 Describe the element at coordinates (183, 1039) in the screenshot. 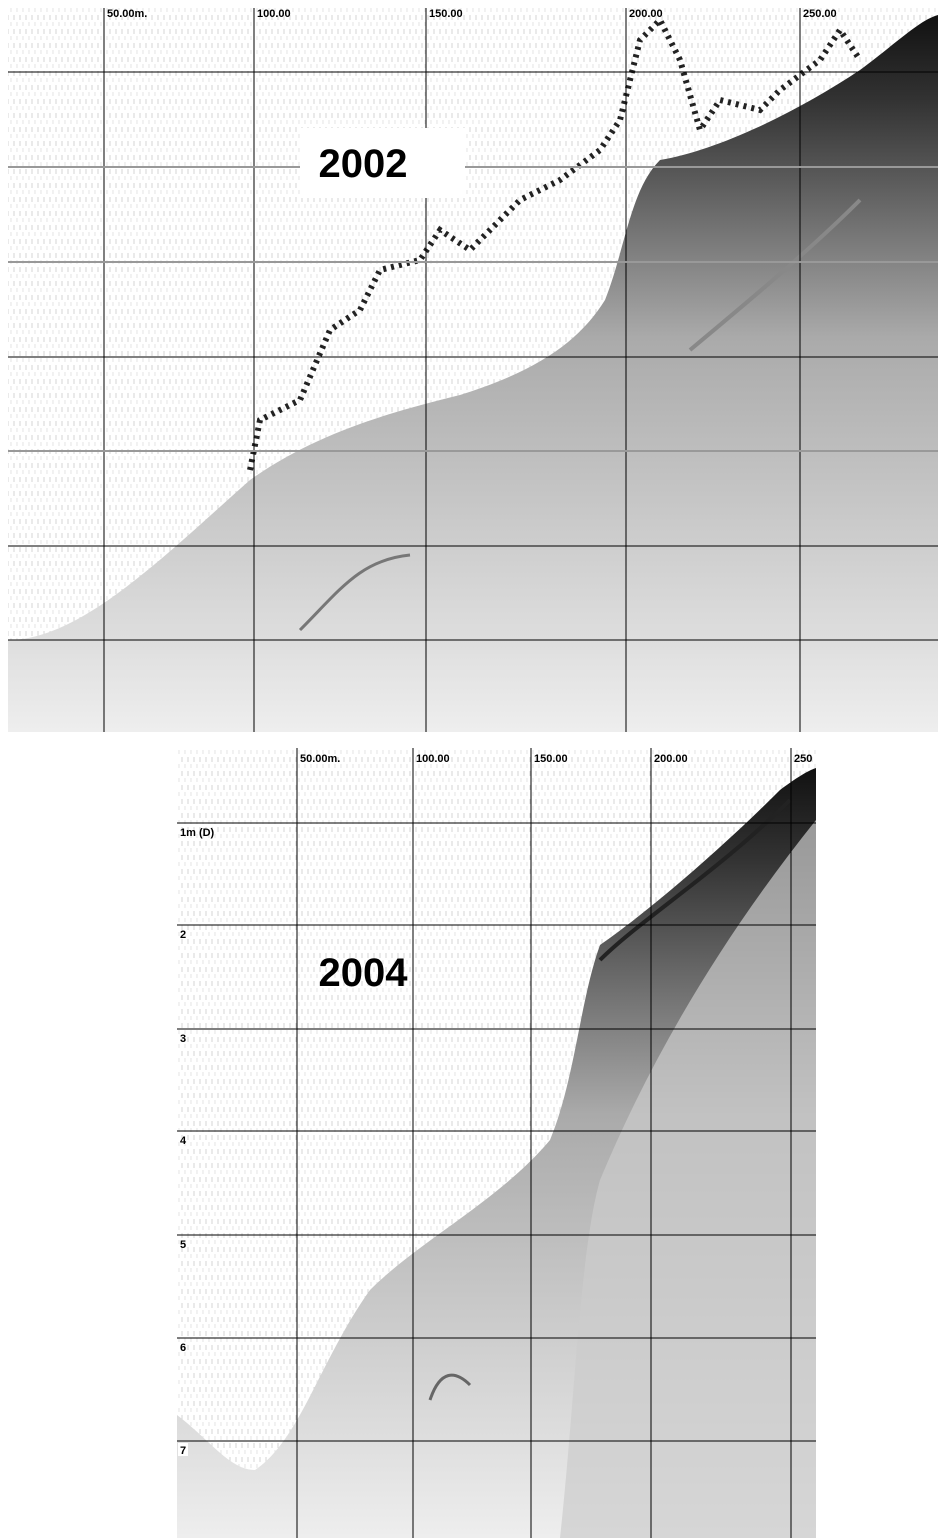

I see `depth-label: 3` at that location.